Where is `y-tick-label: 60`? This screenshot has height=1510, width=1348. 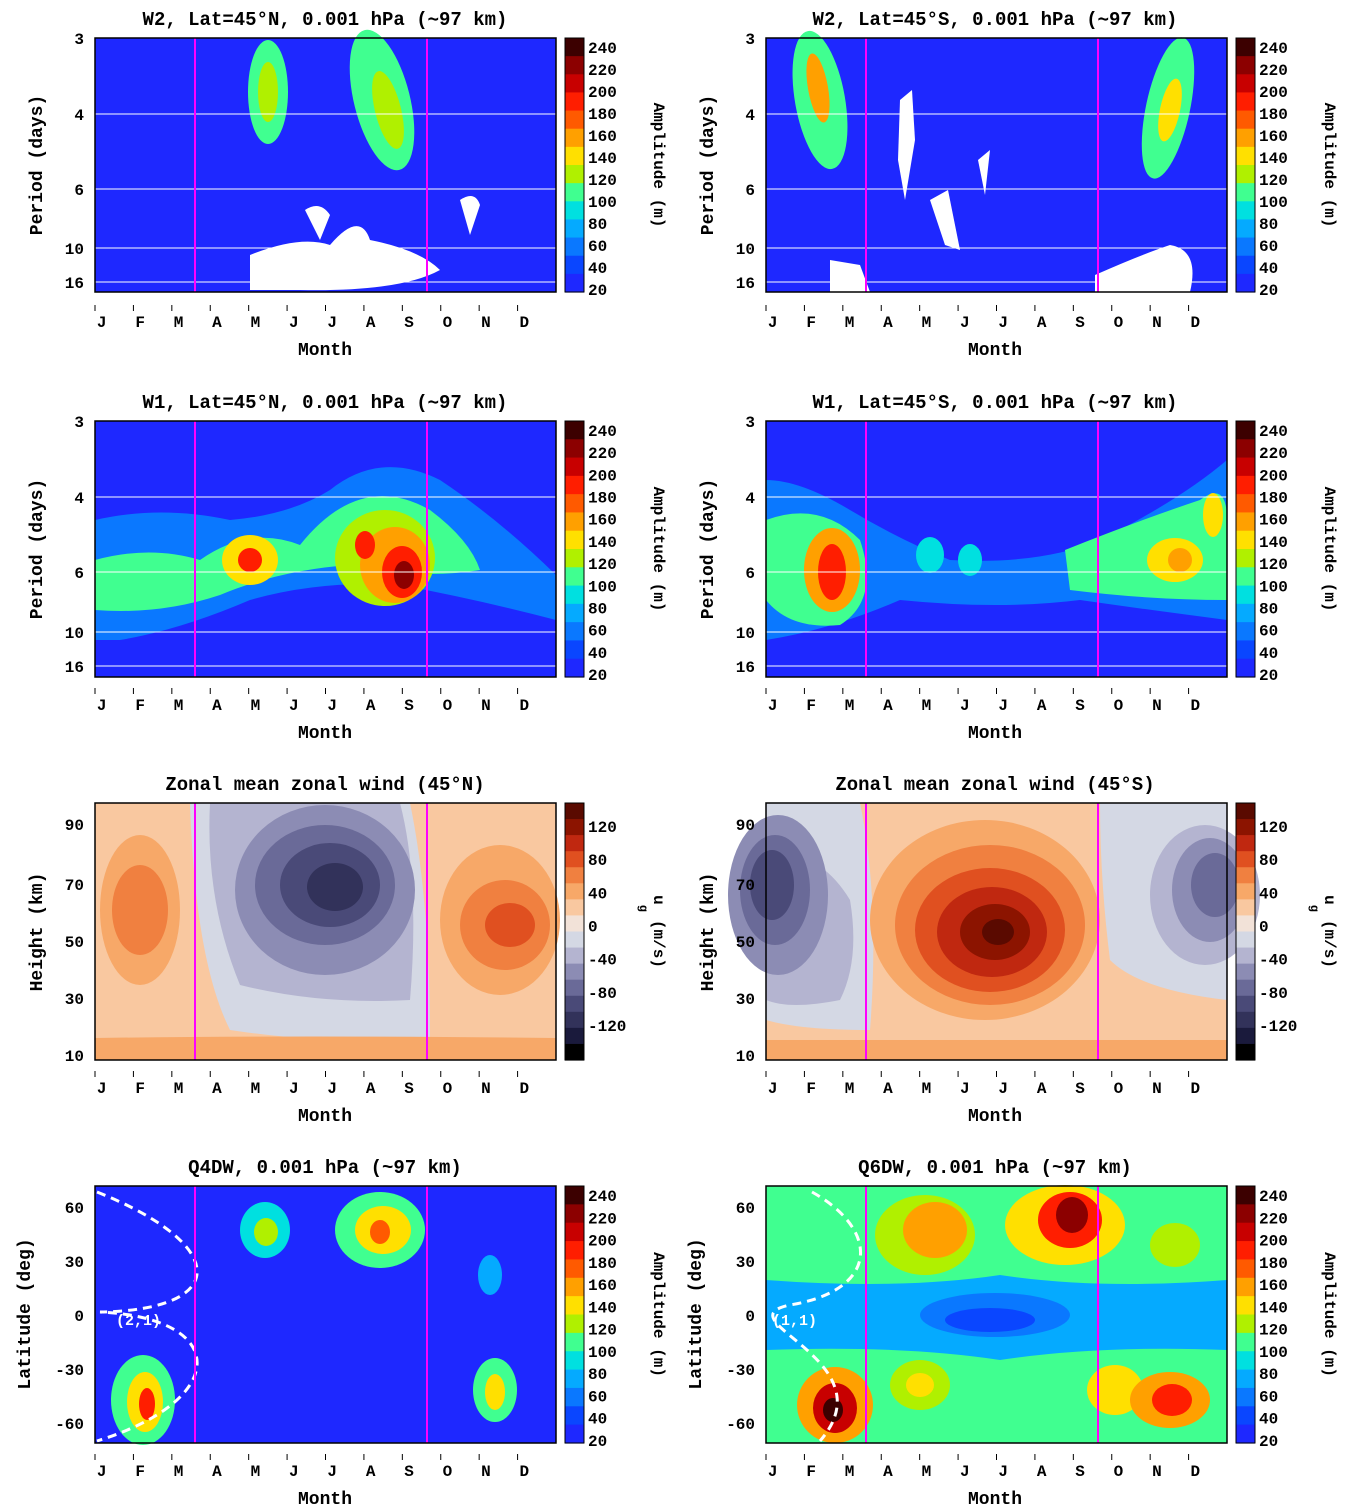 y-tick-label: 60 is located at coordinates (745, 1209).